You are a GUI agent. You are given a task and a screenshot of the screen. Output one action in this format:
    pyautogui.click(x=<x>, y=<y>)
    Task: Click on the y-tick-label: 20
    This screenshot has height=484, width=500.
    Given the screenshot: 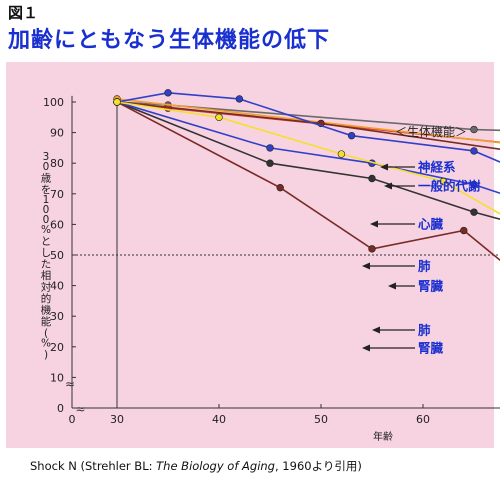 What is the action you would take?
    pyautogui.click(x=57, y=347)
    